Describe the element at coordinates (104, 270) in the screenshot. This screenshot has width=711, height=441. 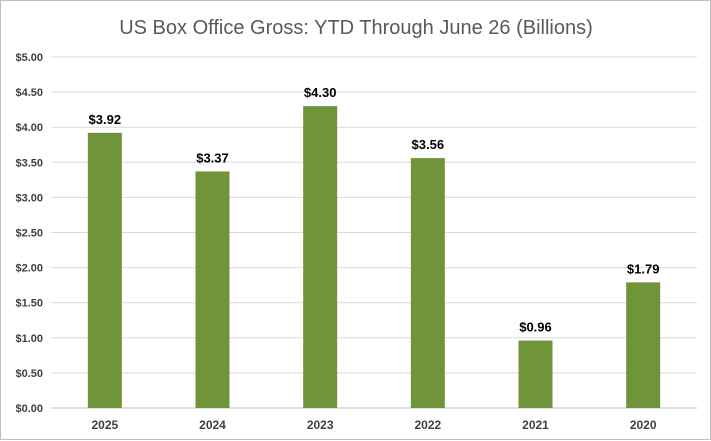
I see `bar-2025` at that location.